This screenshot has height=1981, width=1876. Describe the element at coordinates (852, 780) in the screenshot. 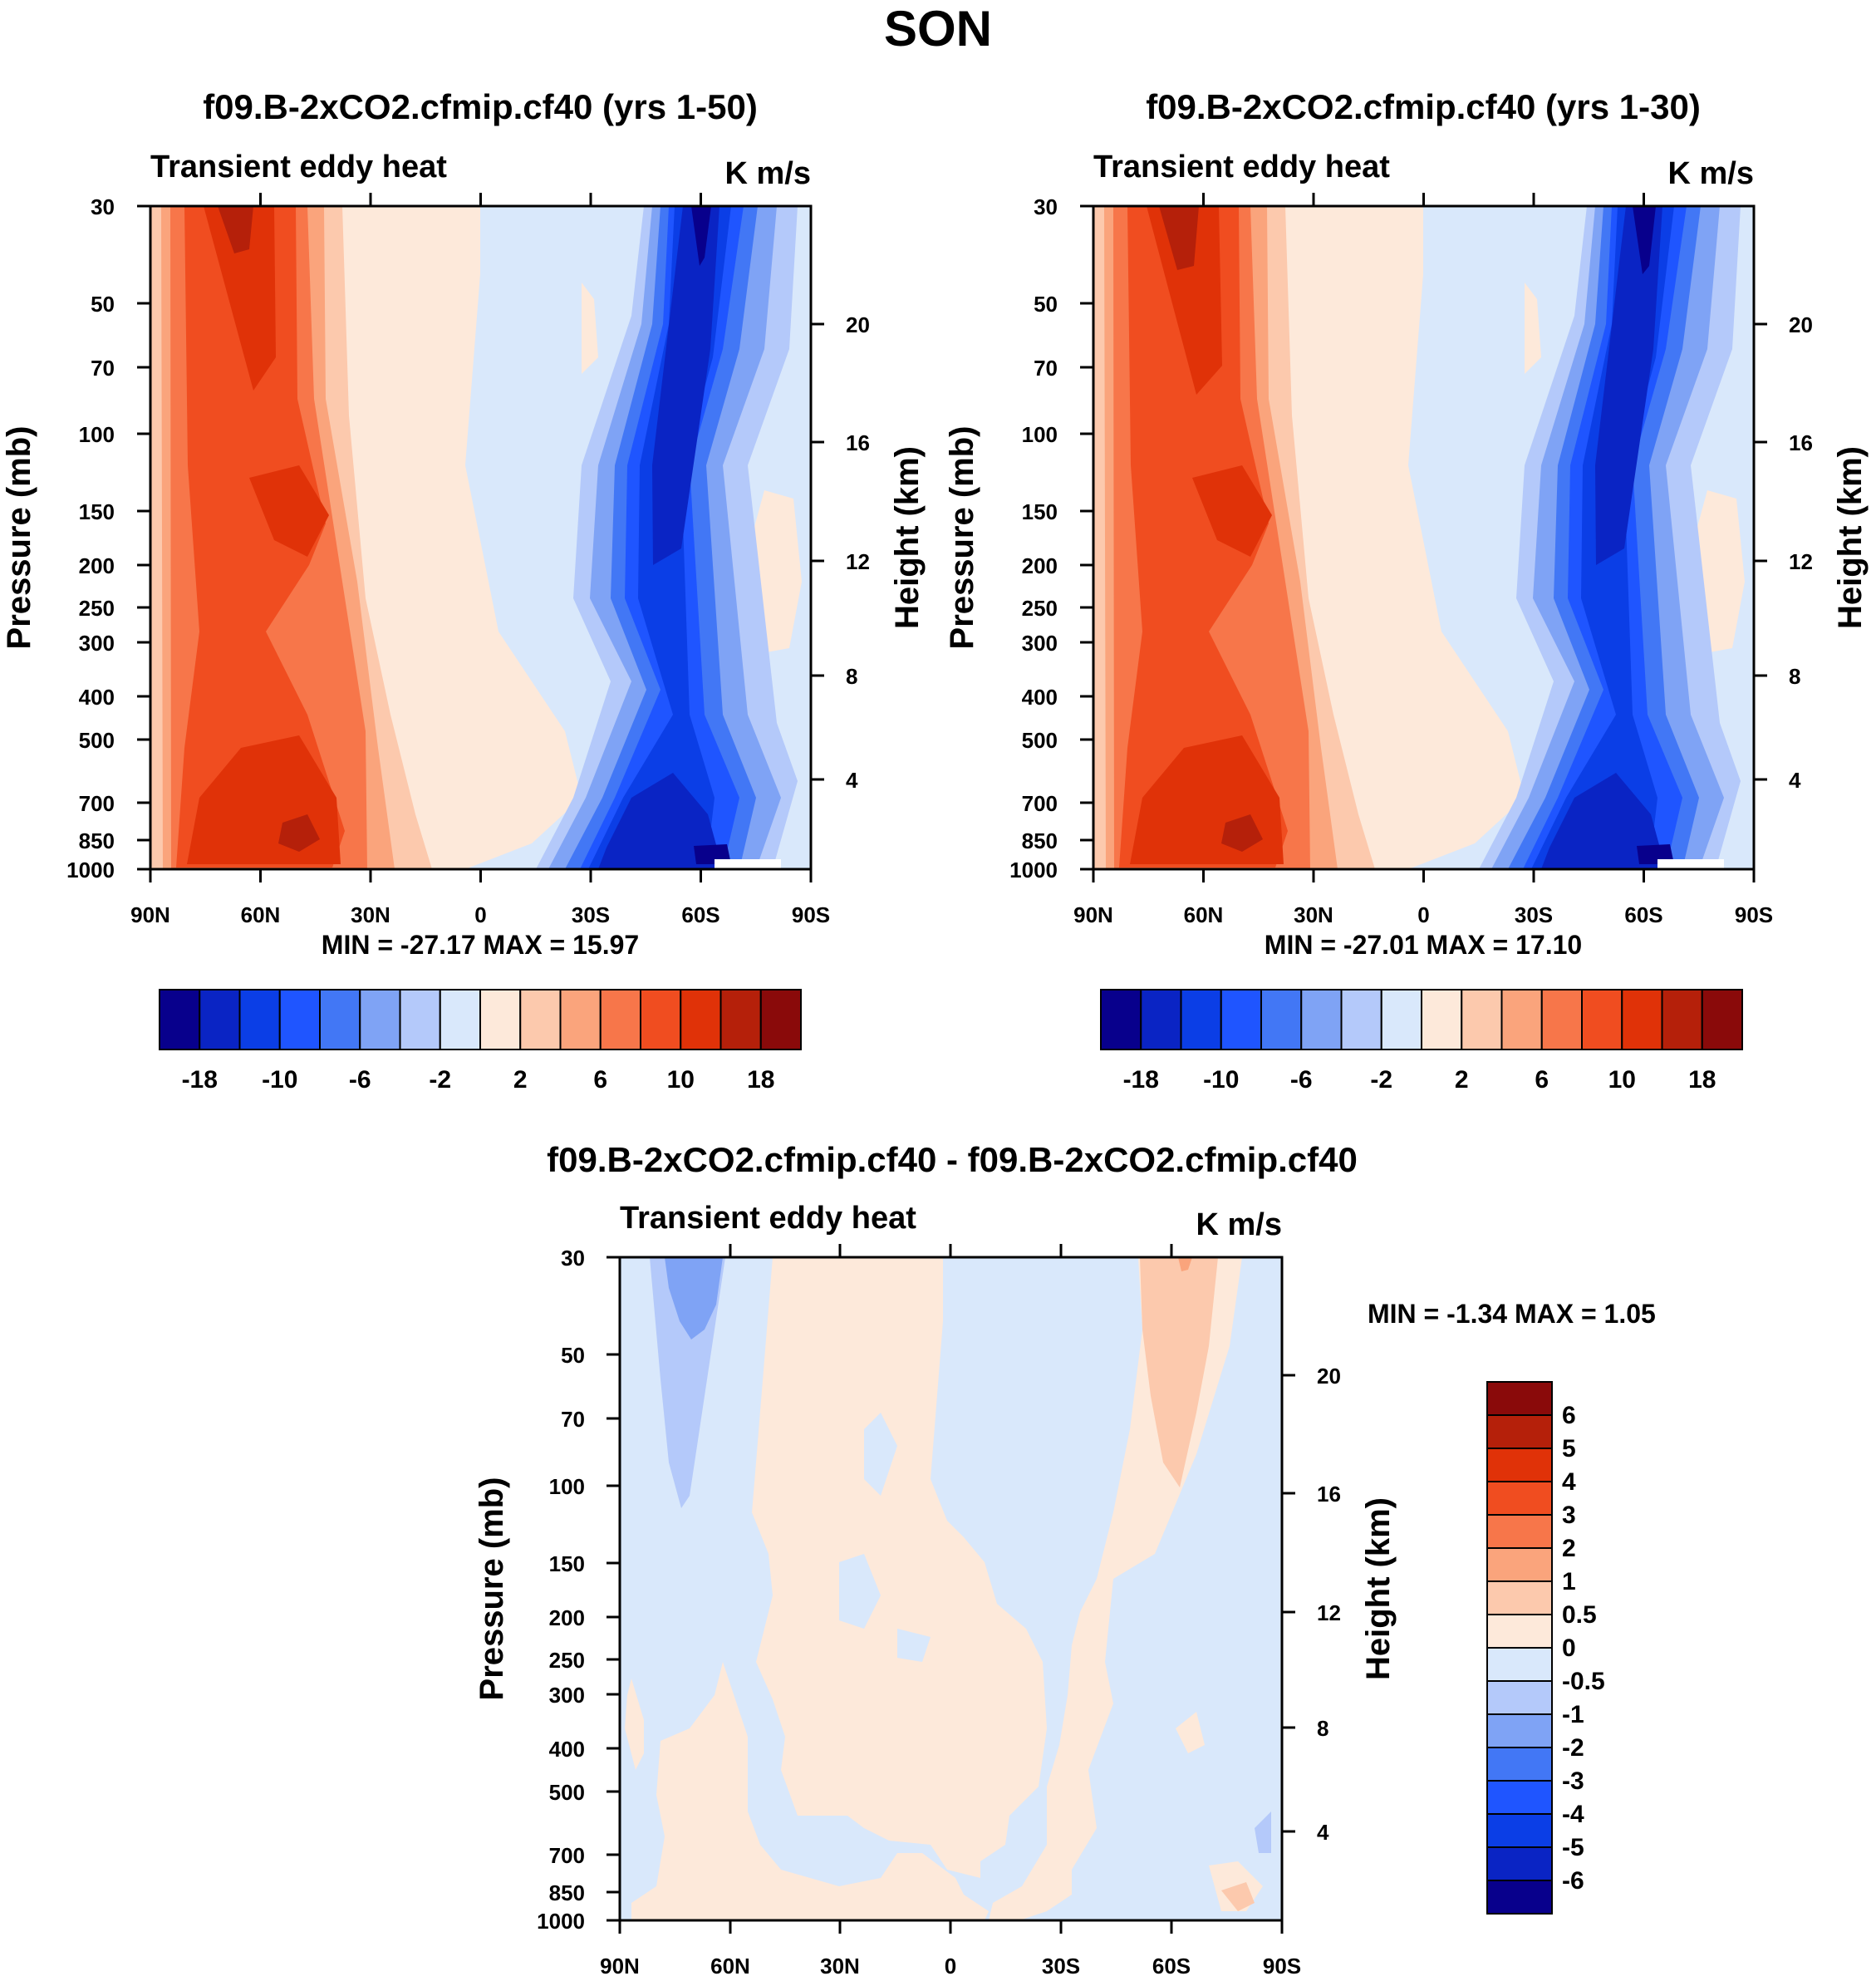

I see `panel-1-height-ticklabel: 4` at that location.